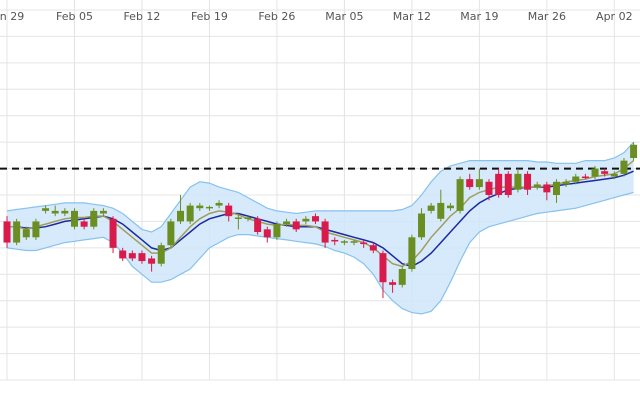 The image size is (640, 400). Describe the element at coordinates (74, 16) in the screenshot. I see `x-tick-label: Feb 05` at that location.